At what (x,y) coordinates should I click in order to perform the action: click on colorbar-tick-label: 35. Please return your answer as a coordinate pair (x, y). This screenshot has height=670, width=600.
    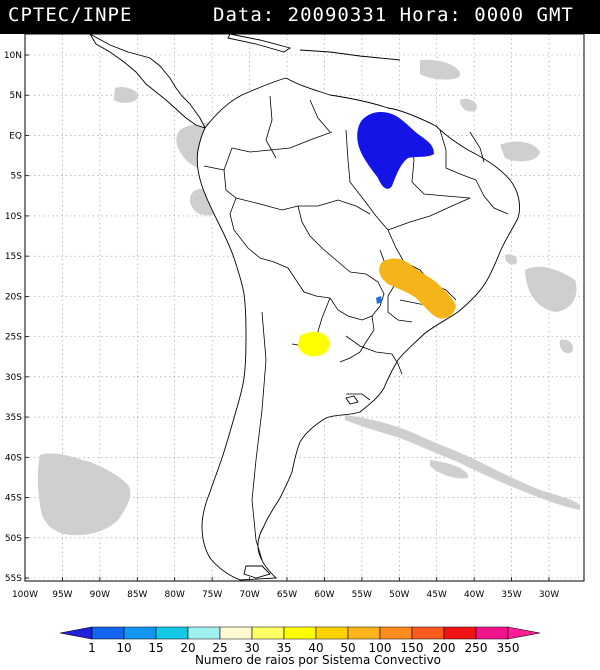
    Looking at the image, I should click on (283, 648).